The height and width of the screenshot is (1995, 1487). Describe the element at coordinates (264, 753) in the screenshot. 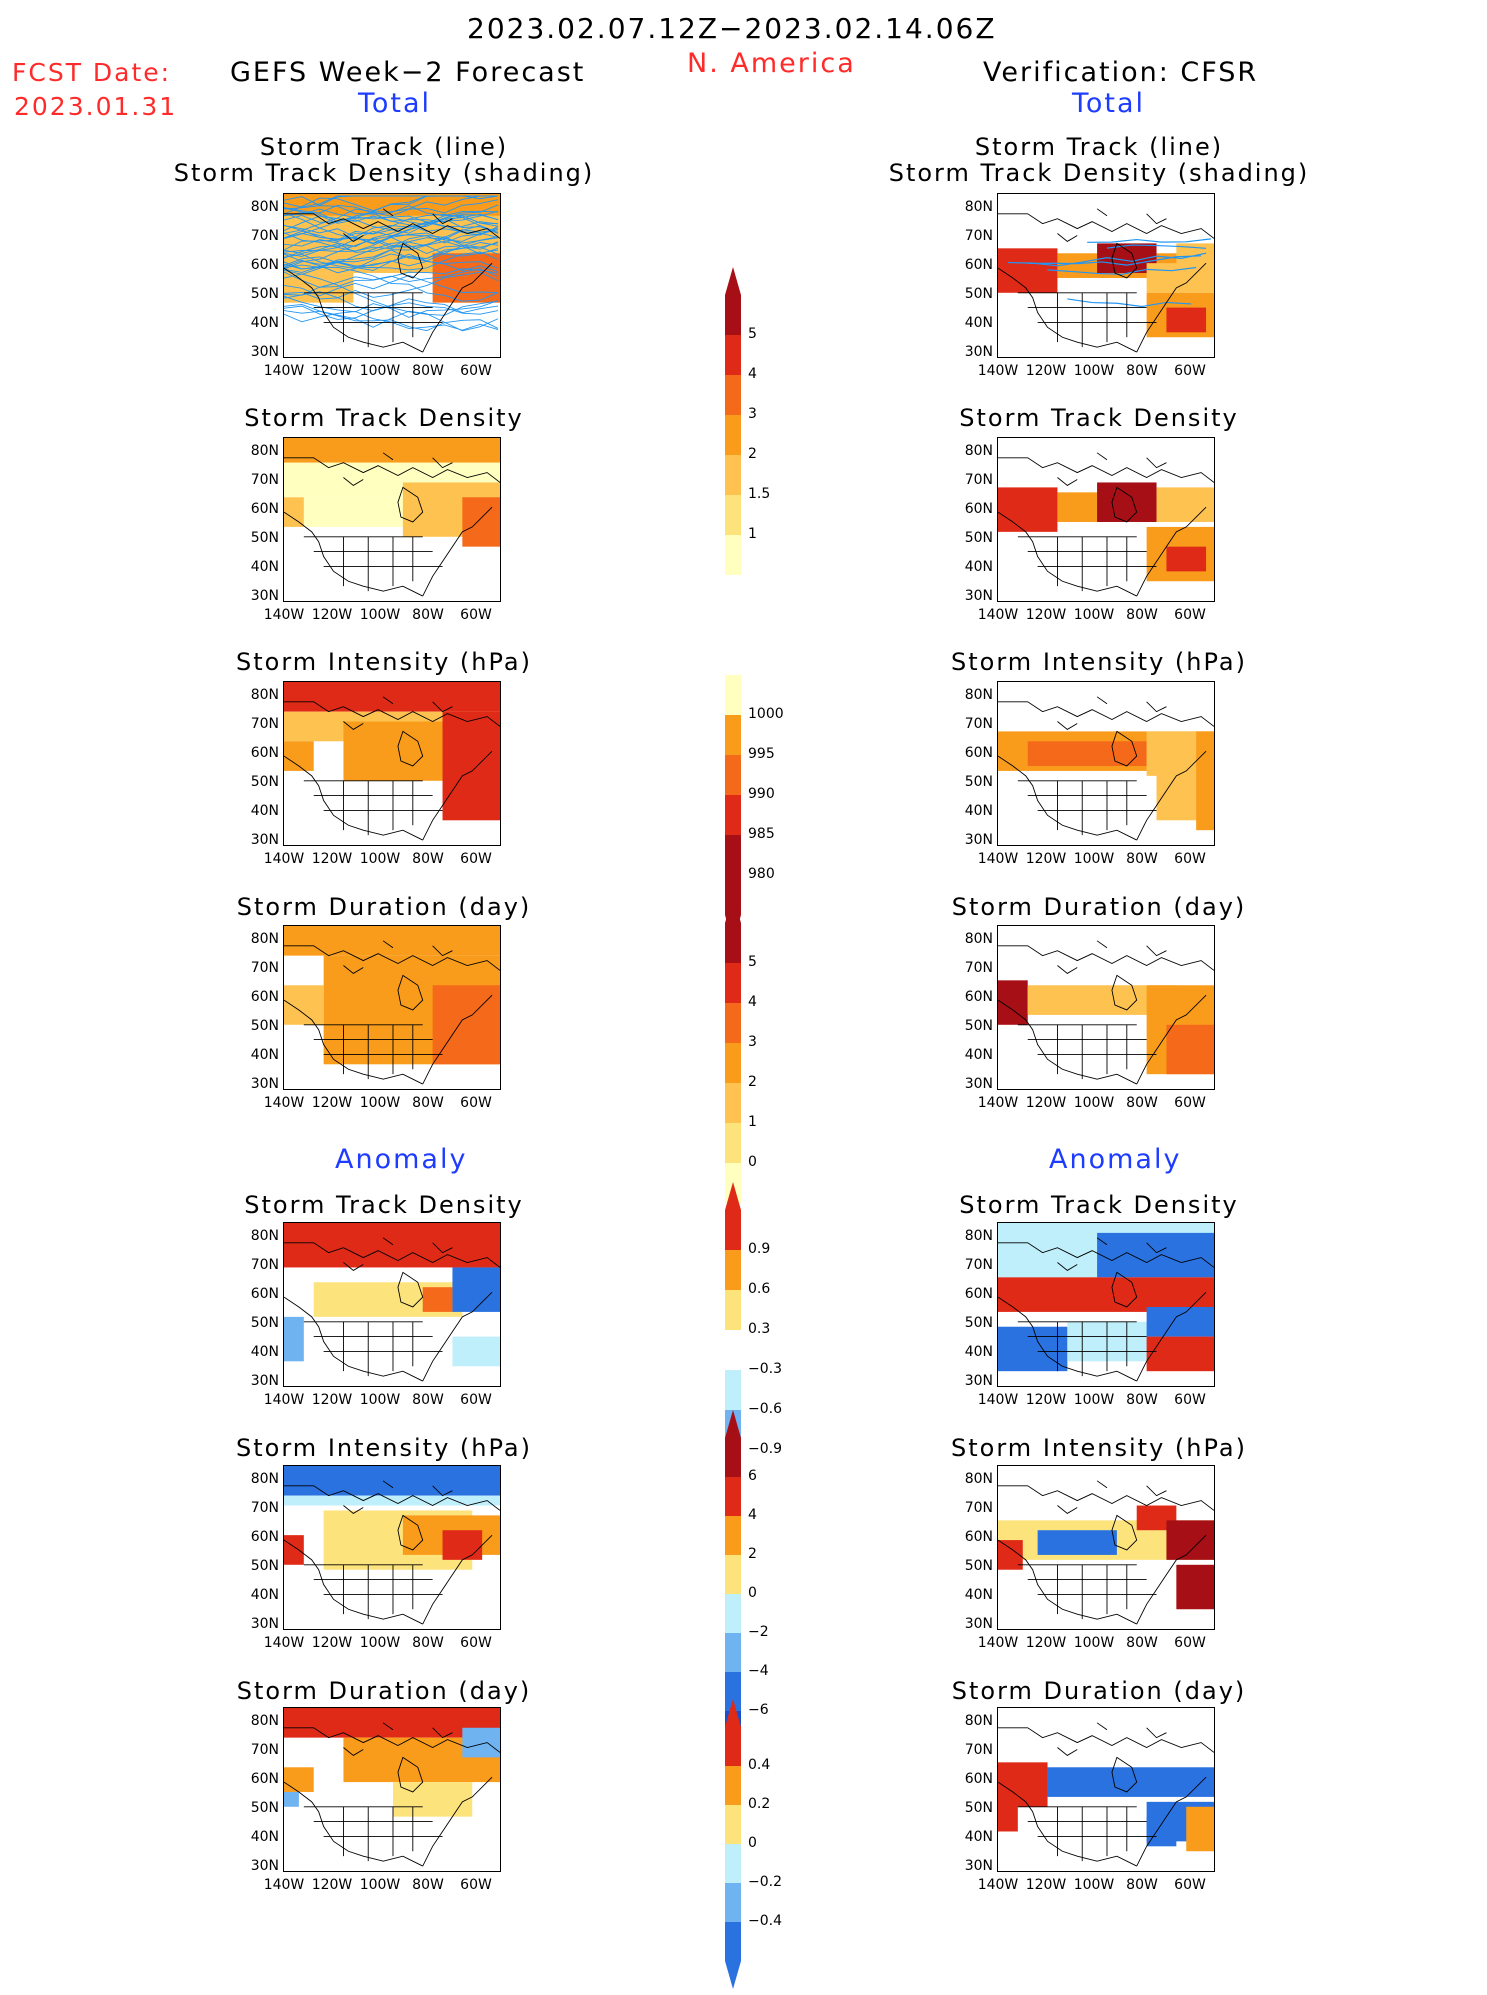

I see `fcst-intensity-lat-label: 60N` at that location.